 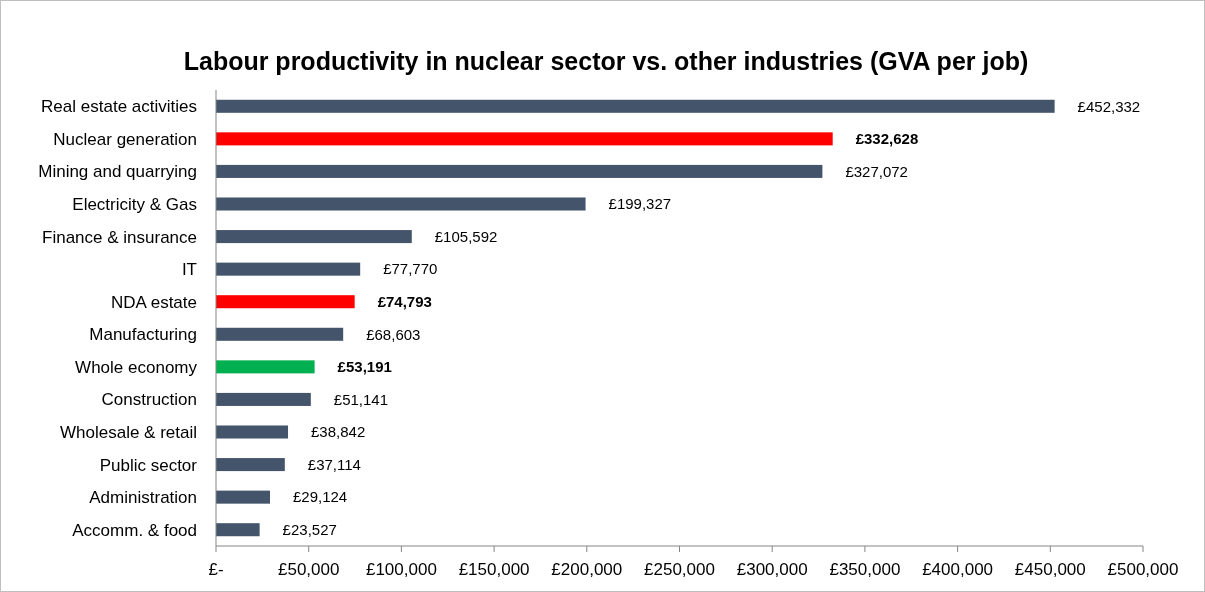 What do you see at coordinates (393, 334) in the screenshot?
I see `data-label: £68,603` at bounding box center [393, 334].